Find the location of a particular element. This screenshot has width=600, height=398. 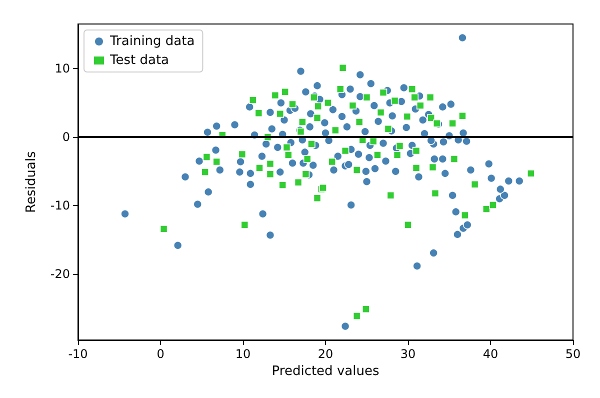

legend-label: Training data is located at coordinates (152, 41).